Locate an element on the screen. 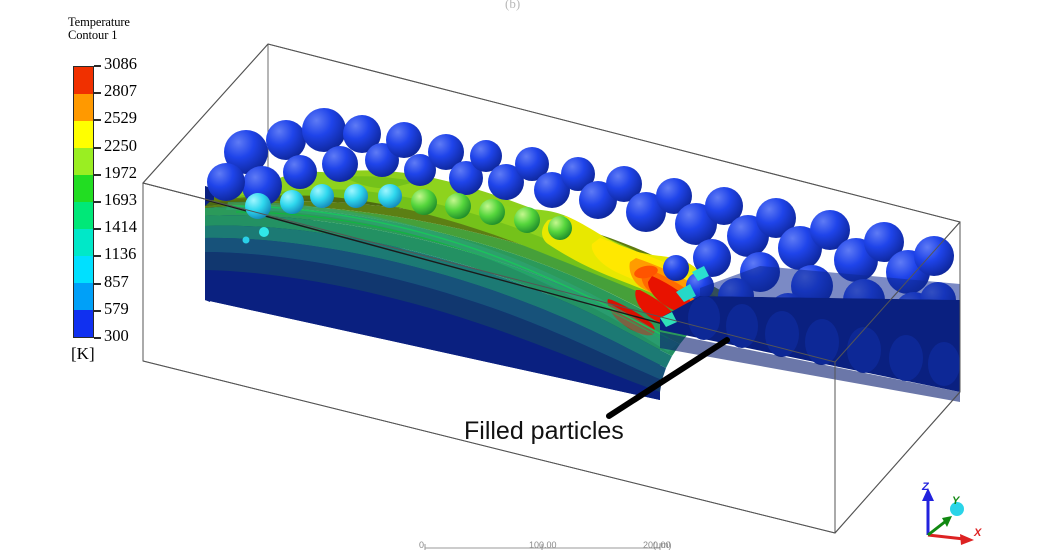 The height and width of the screenshot is (550, 1045). axis-triad-arrows is located at coordinates (948, 516).